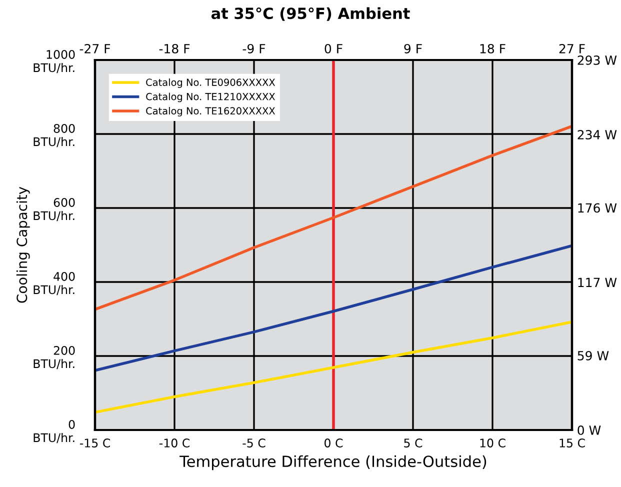 The image size is (621, 487). Describe the element at coordinates (254, 49) in the screenshot. I see `x2-tick-label: -9 F` at that location.